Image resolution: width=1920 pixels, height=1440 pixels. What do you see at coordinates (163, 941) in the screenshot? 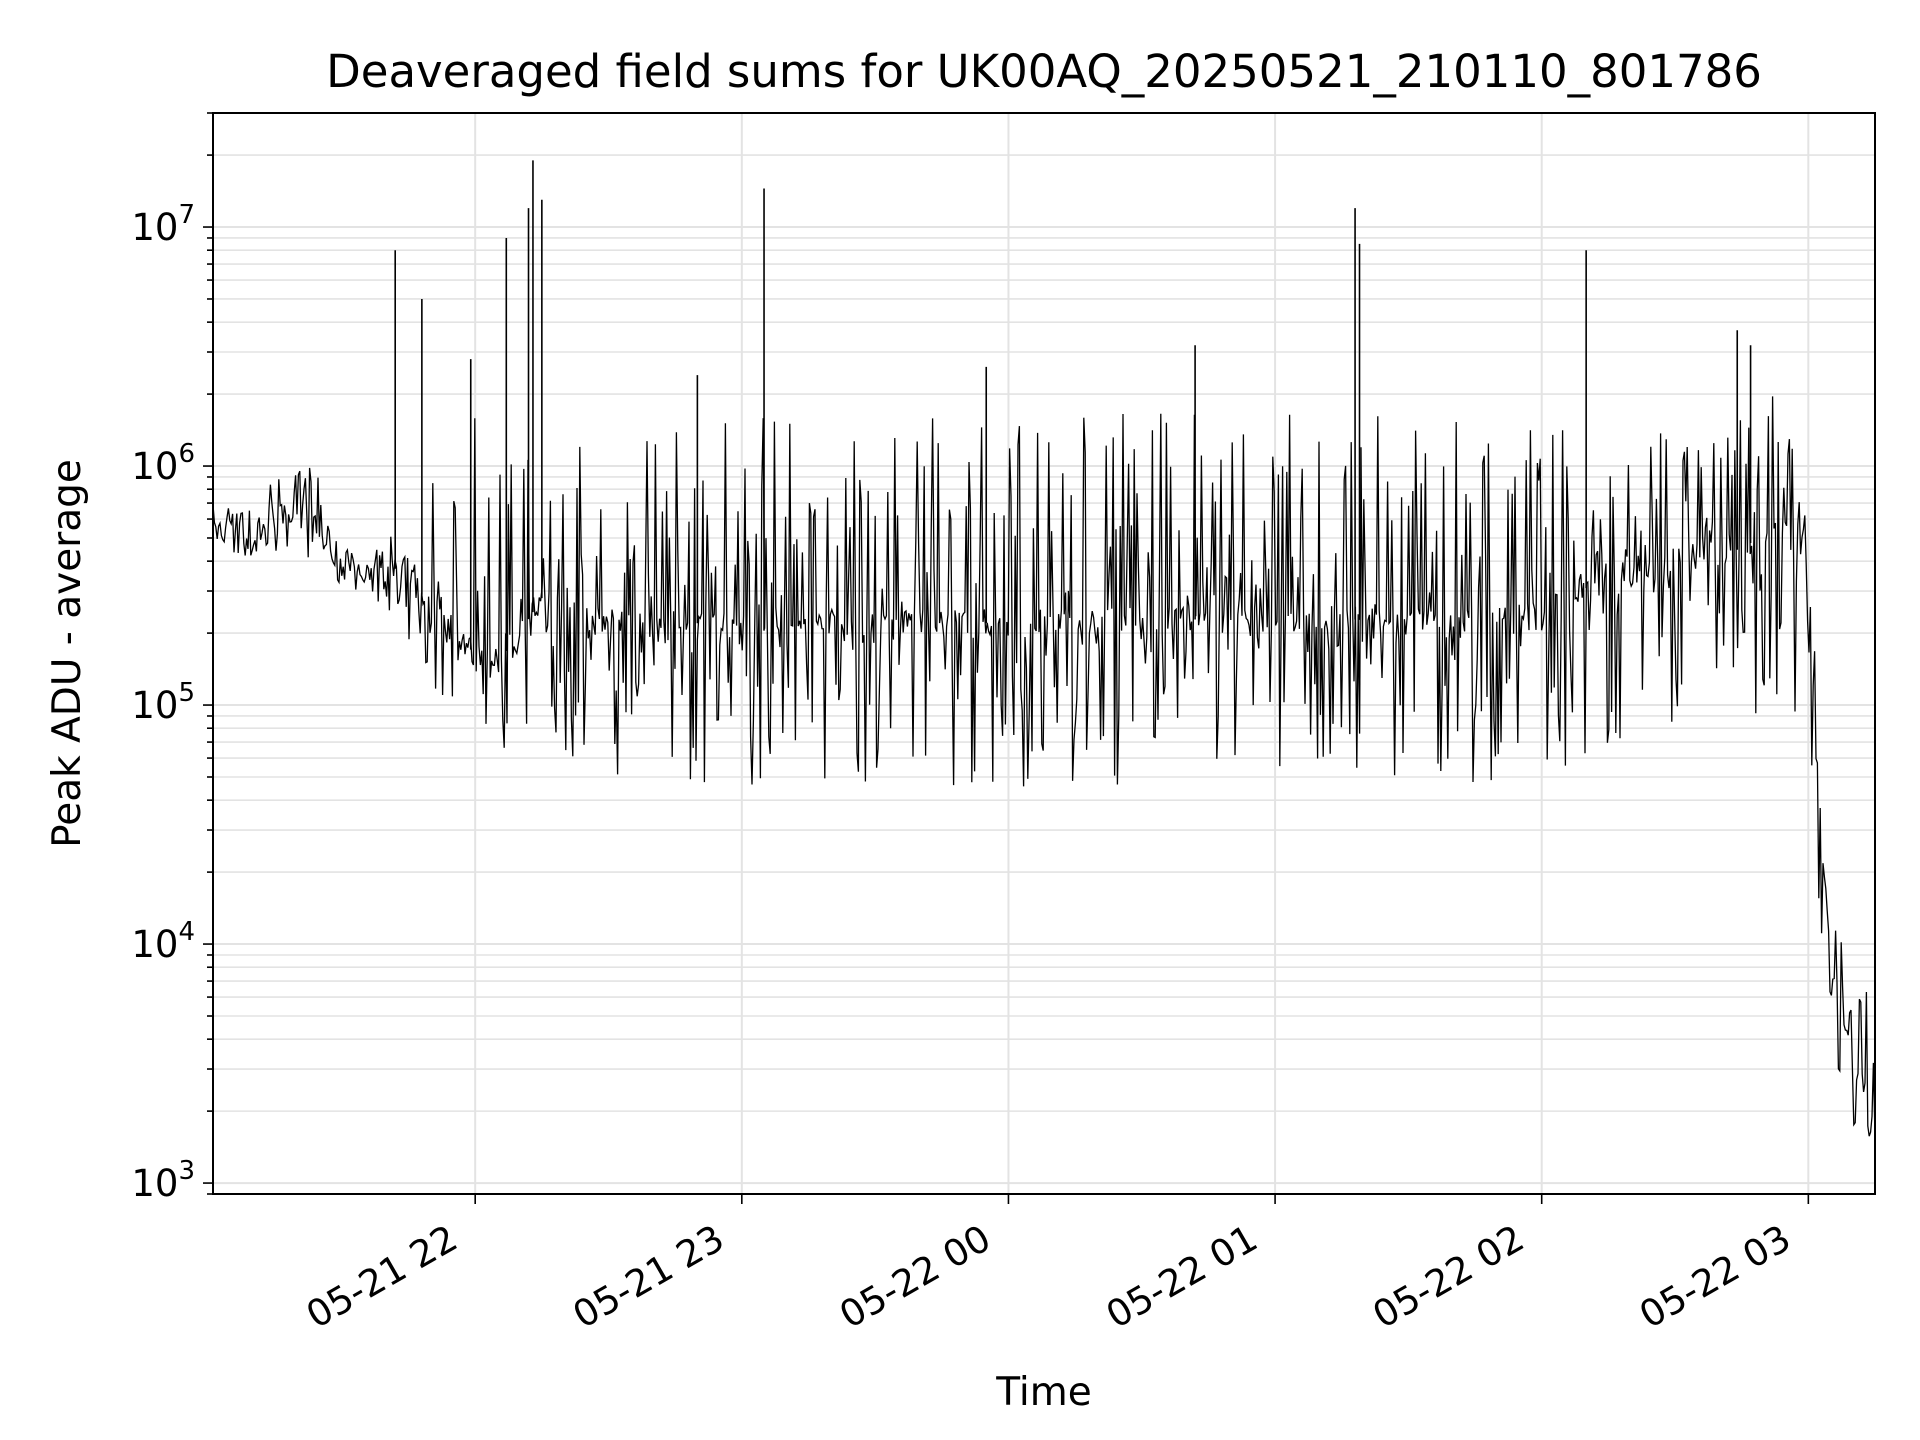
I see `y-tick-label: 10⁴` at bounding box center [163, 941].